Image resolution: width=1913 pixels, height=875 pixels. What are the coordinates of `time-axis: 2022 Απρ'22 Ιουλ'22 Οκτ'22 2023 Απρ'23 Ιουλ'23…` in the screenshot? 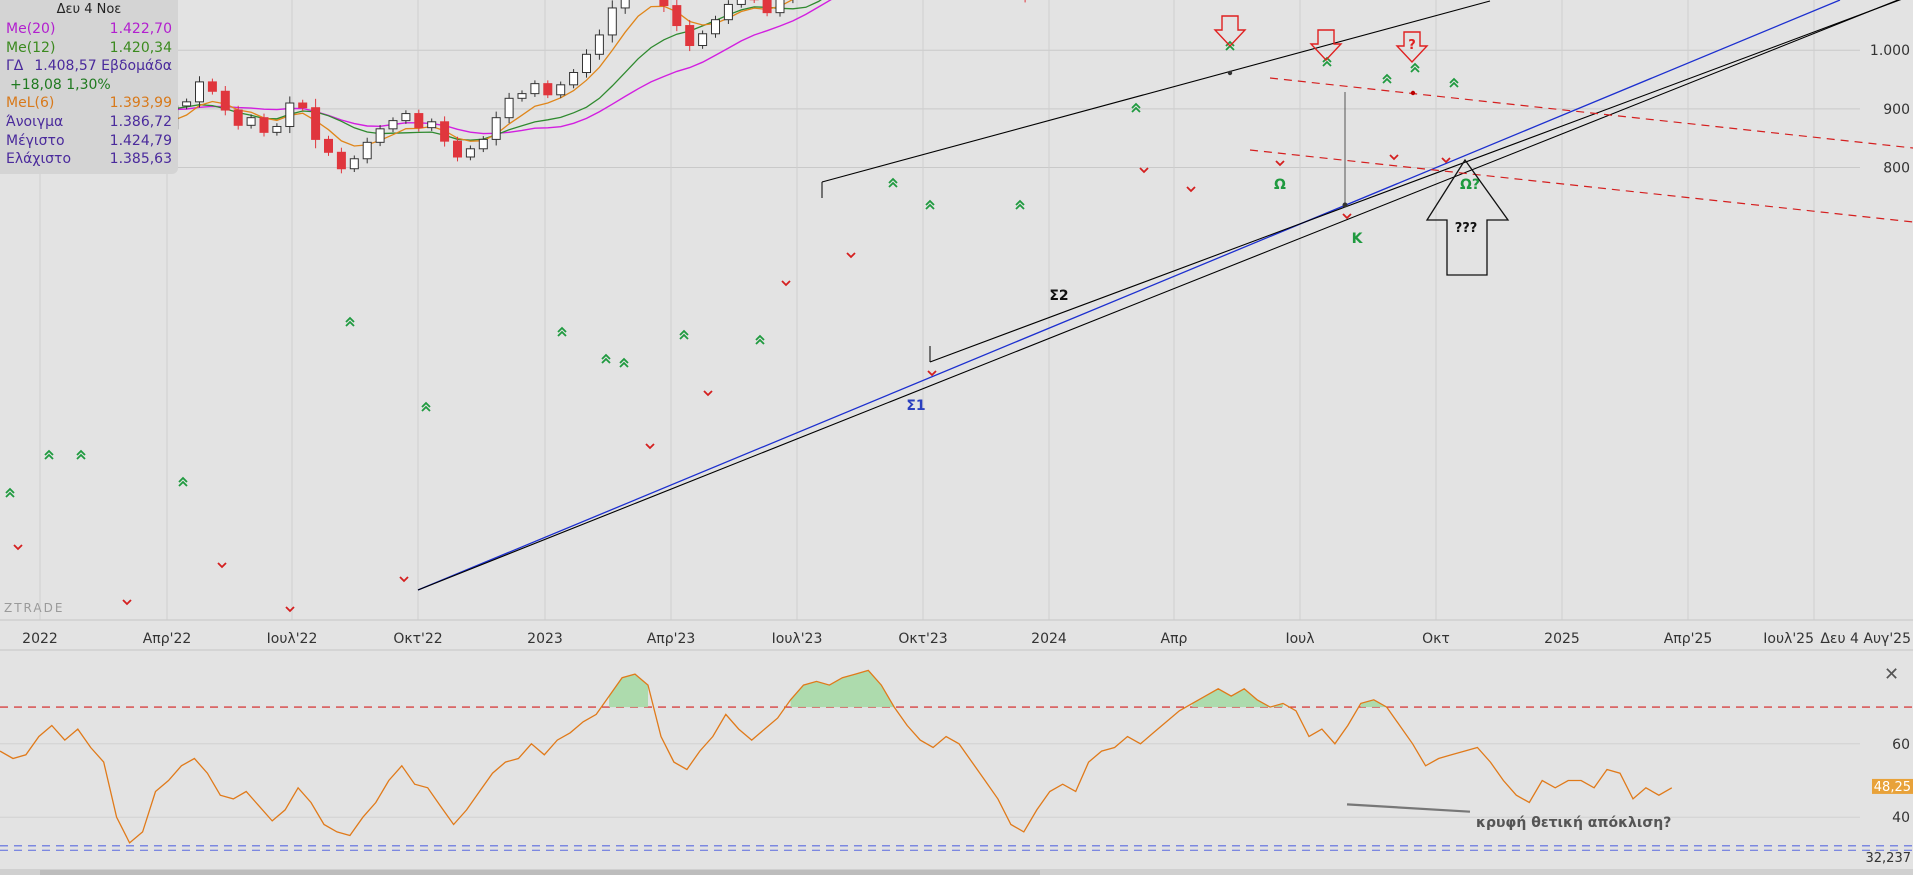 It's located at (967, 638).